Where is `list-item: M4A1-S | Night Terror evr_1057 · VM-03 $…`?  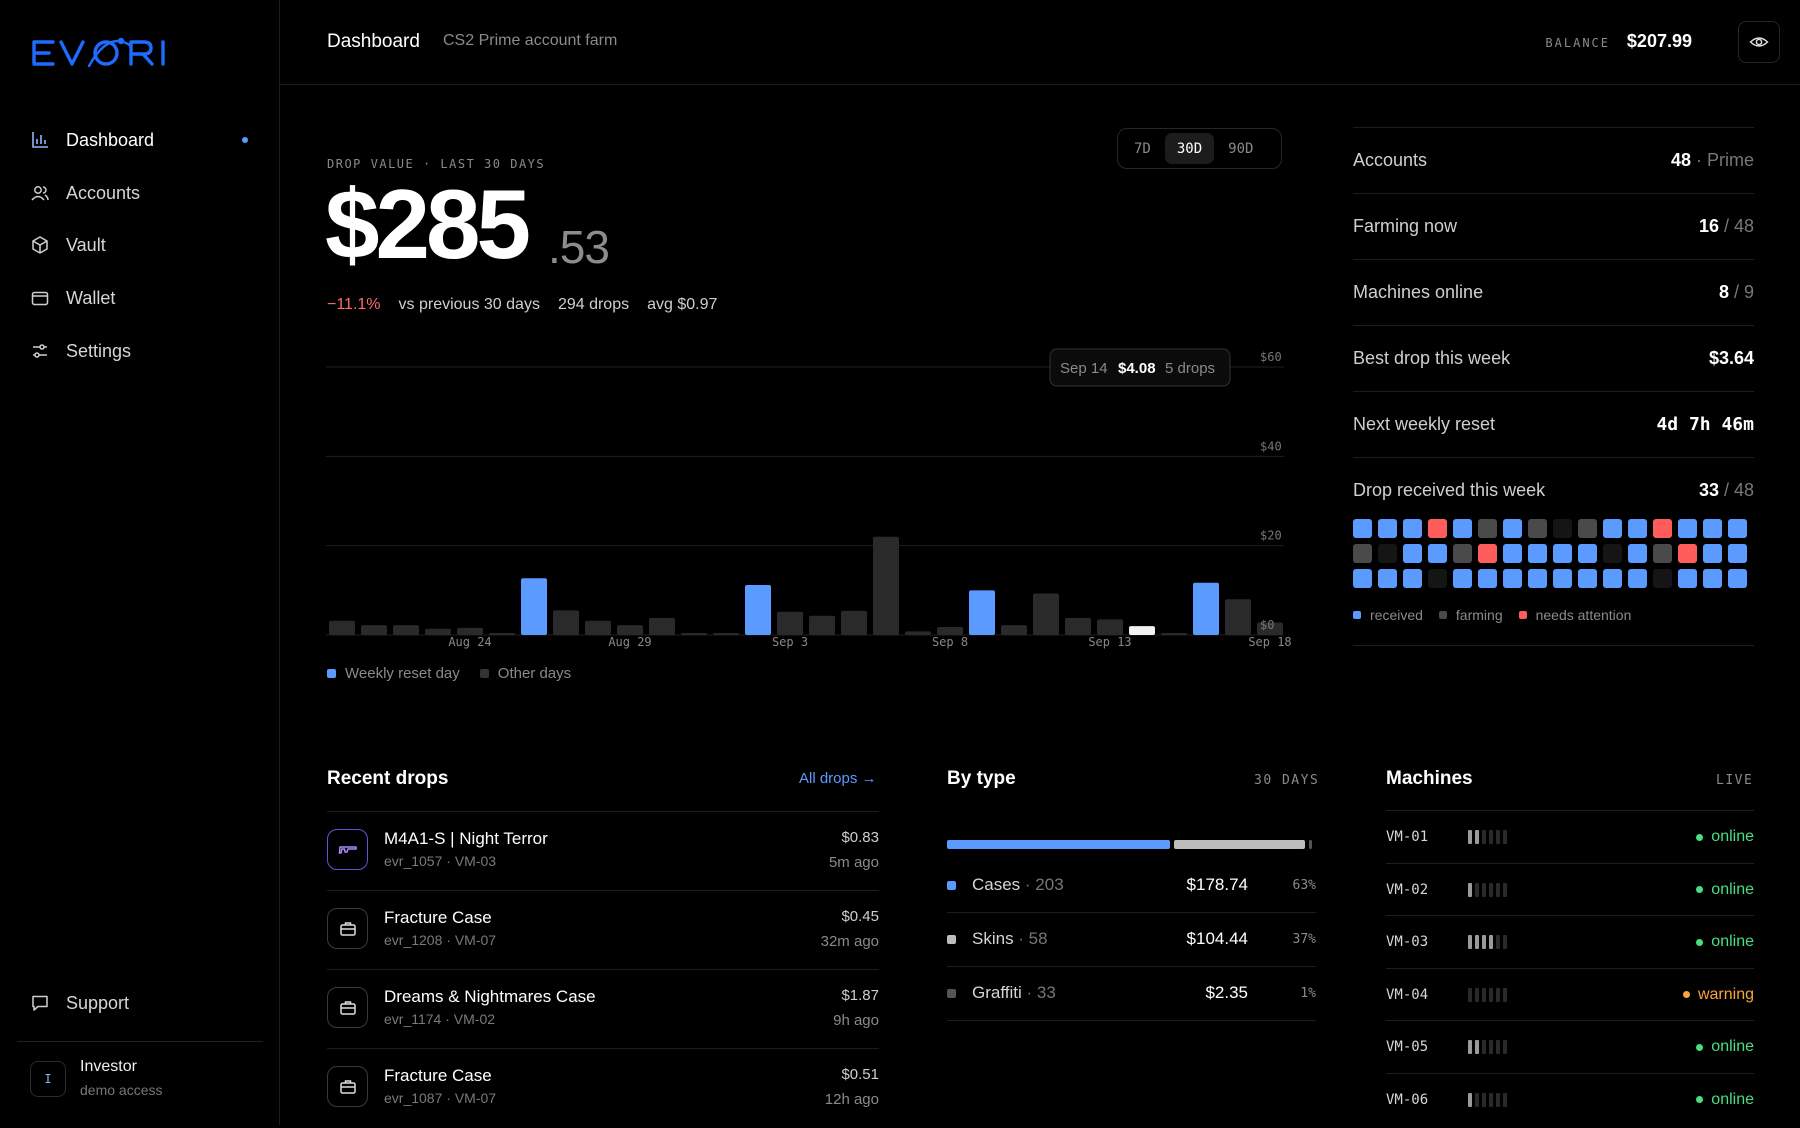 list-item: M4A1-S | Night Terror evr_1057 · VM-03 $… is located at coordinates (603, 851).